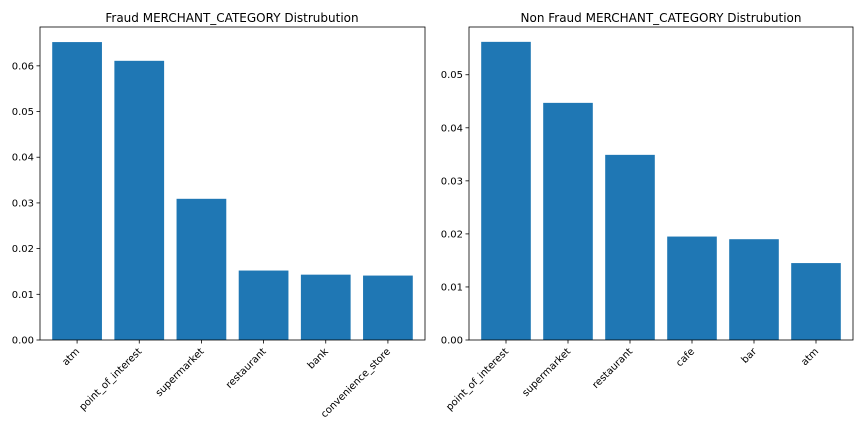  Describe the element at coordinates (661, 18) in the screenshot. I see `non-fraud-chart-title: Non Fraud MERCHANT_CATEGORY Distrubution` at that location.